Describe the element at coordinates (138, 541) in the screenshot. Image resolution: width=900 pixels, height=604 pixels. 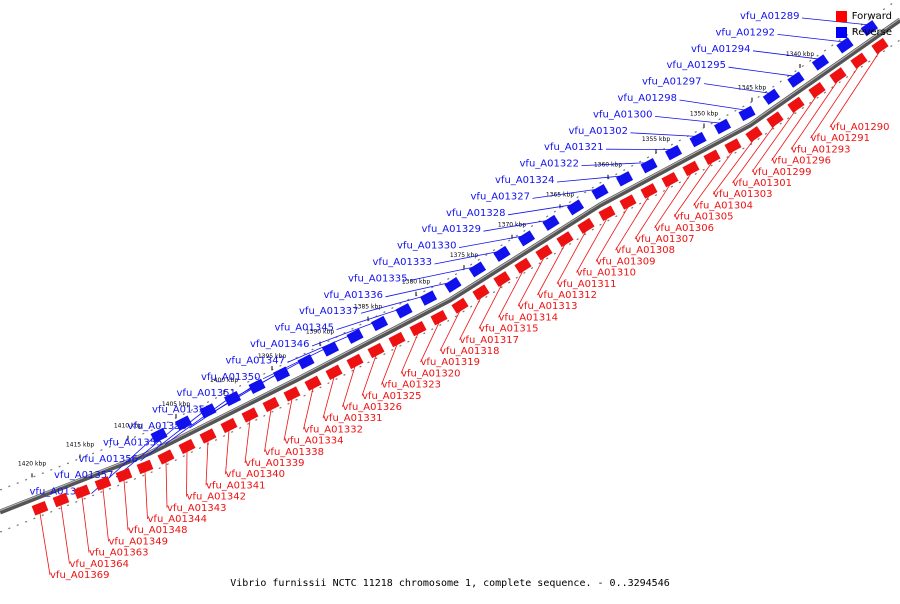
I see `forward-gene-label: vfu_A01349` at that location.